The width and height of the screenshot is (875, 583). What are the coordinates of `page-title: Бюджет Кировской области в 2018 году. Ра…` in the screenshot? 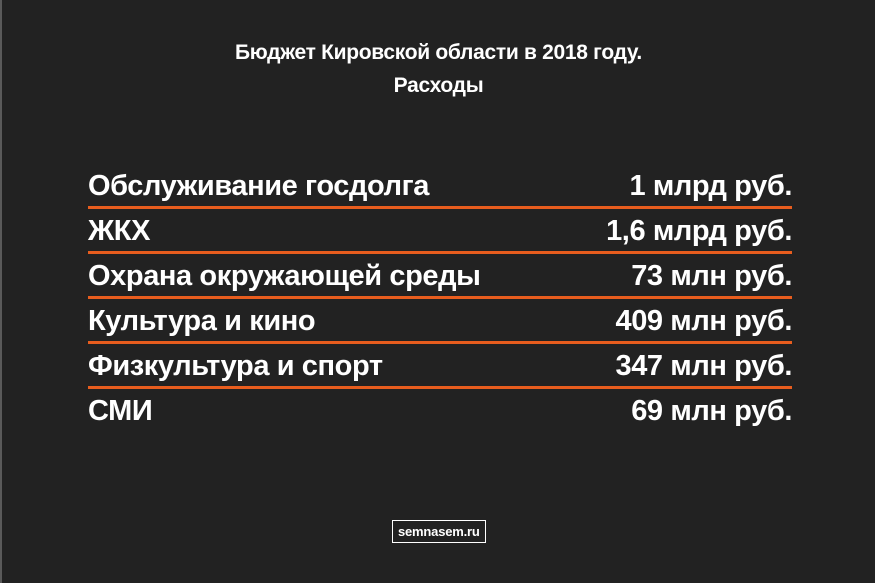 It's located at (438, 69).